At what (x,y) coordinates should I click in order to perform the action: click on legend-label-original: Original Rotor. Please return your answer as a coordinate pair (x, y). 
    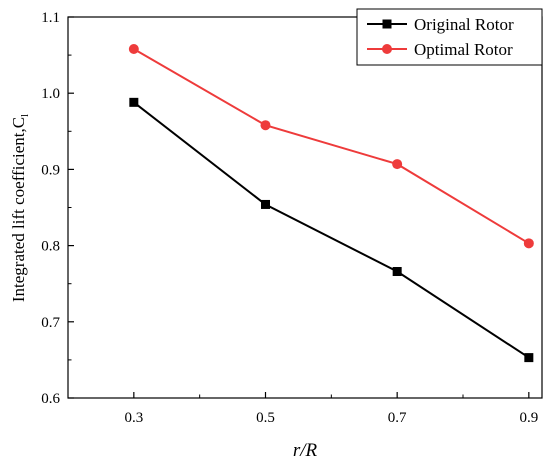
    Looking at the image, I should click on (464, 24).